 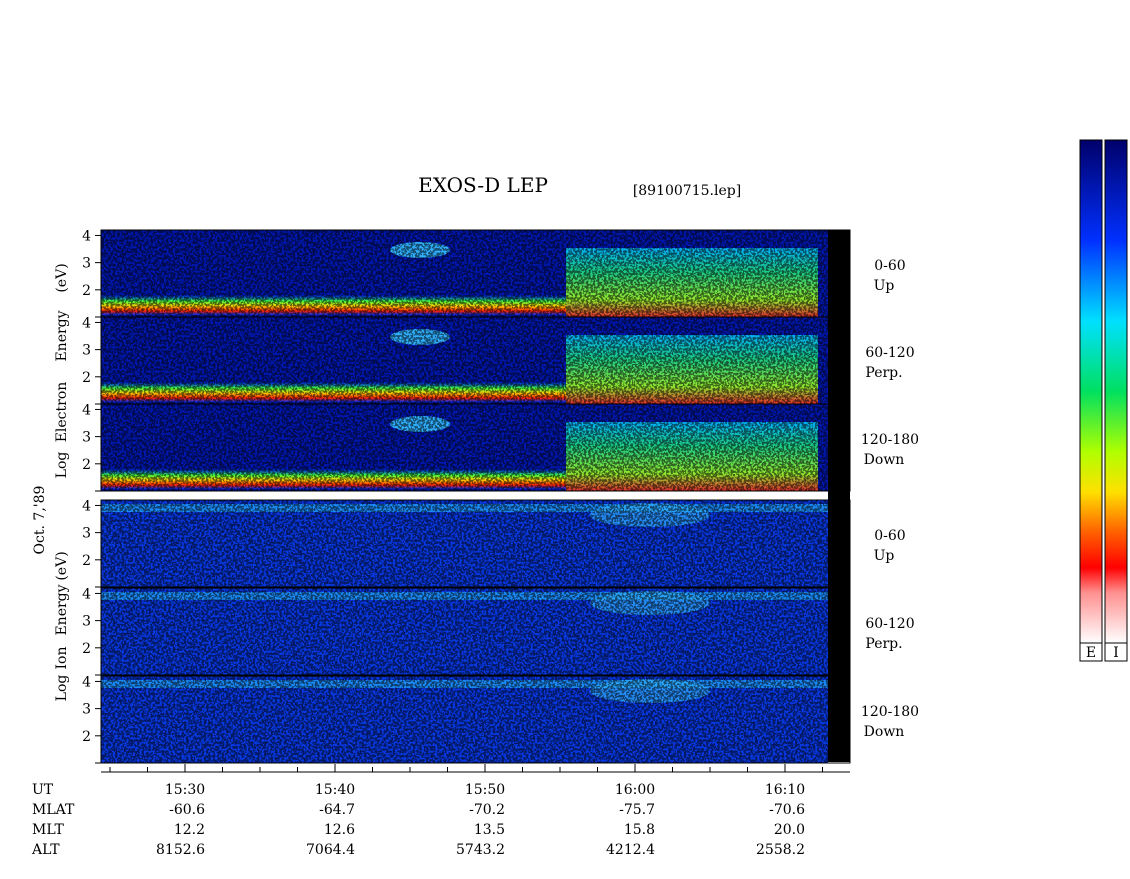 I want to click on ephemeris-value: 13.5, so click(x=489, y=830).